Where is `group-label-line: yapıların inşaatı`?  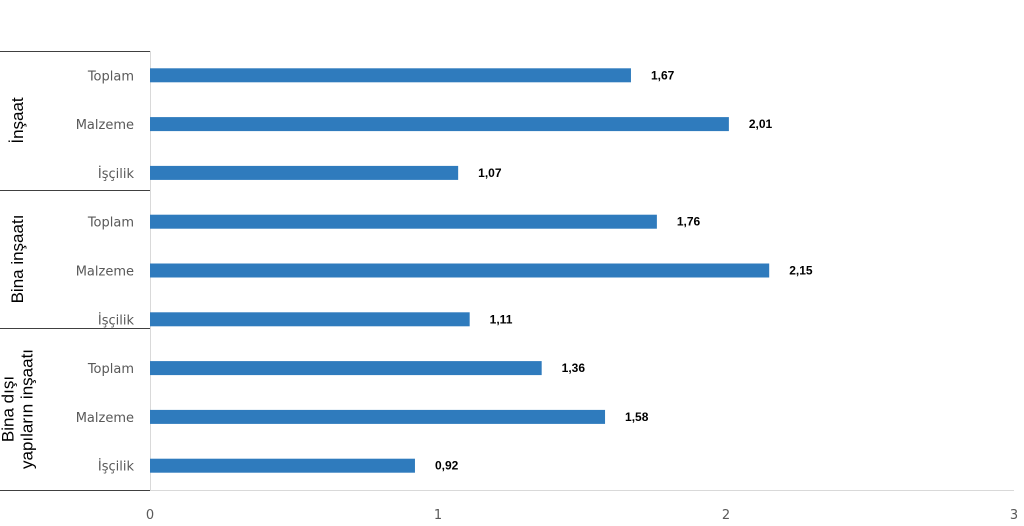
group-label-line: yapıların inşaatı is located at coordinates (27, 409).